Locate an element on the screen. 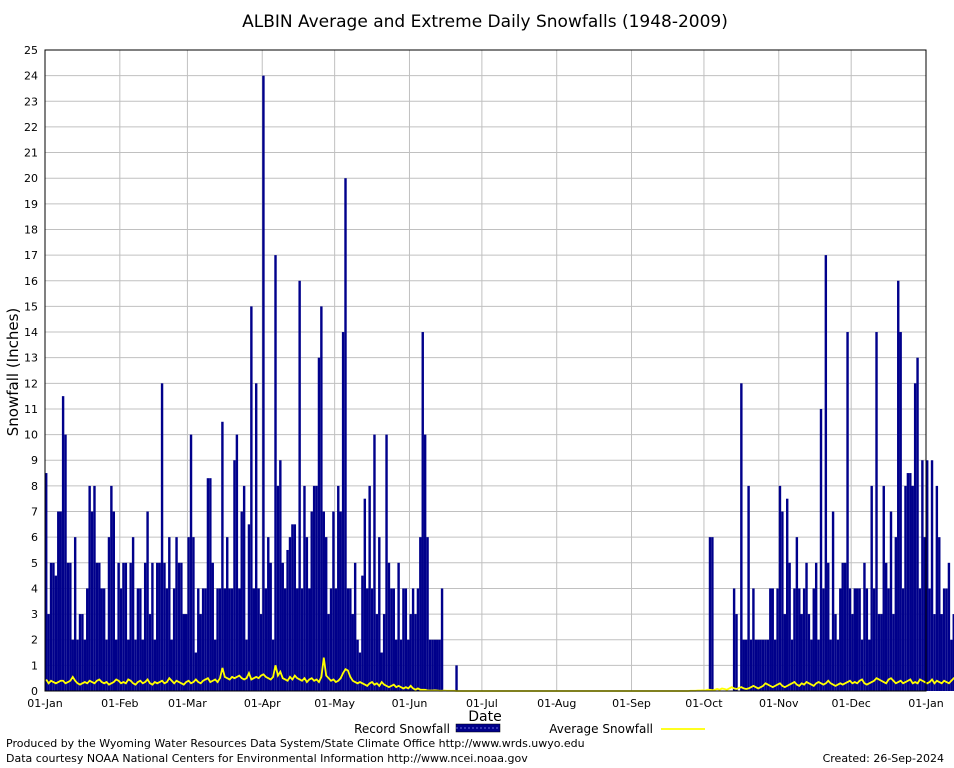 Image resolution: width=954 pixels, height=768 pixels. y-tick-label: 24 is located at coordinates (31, 76).